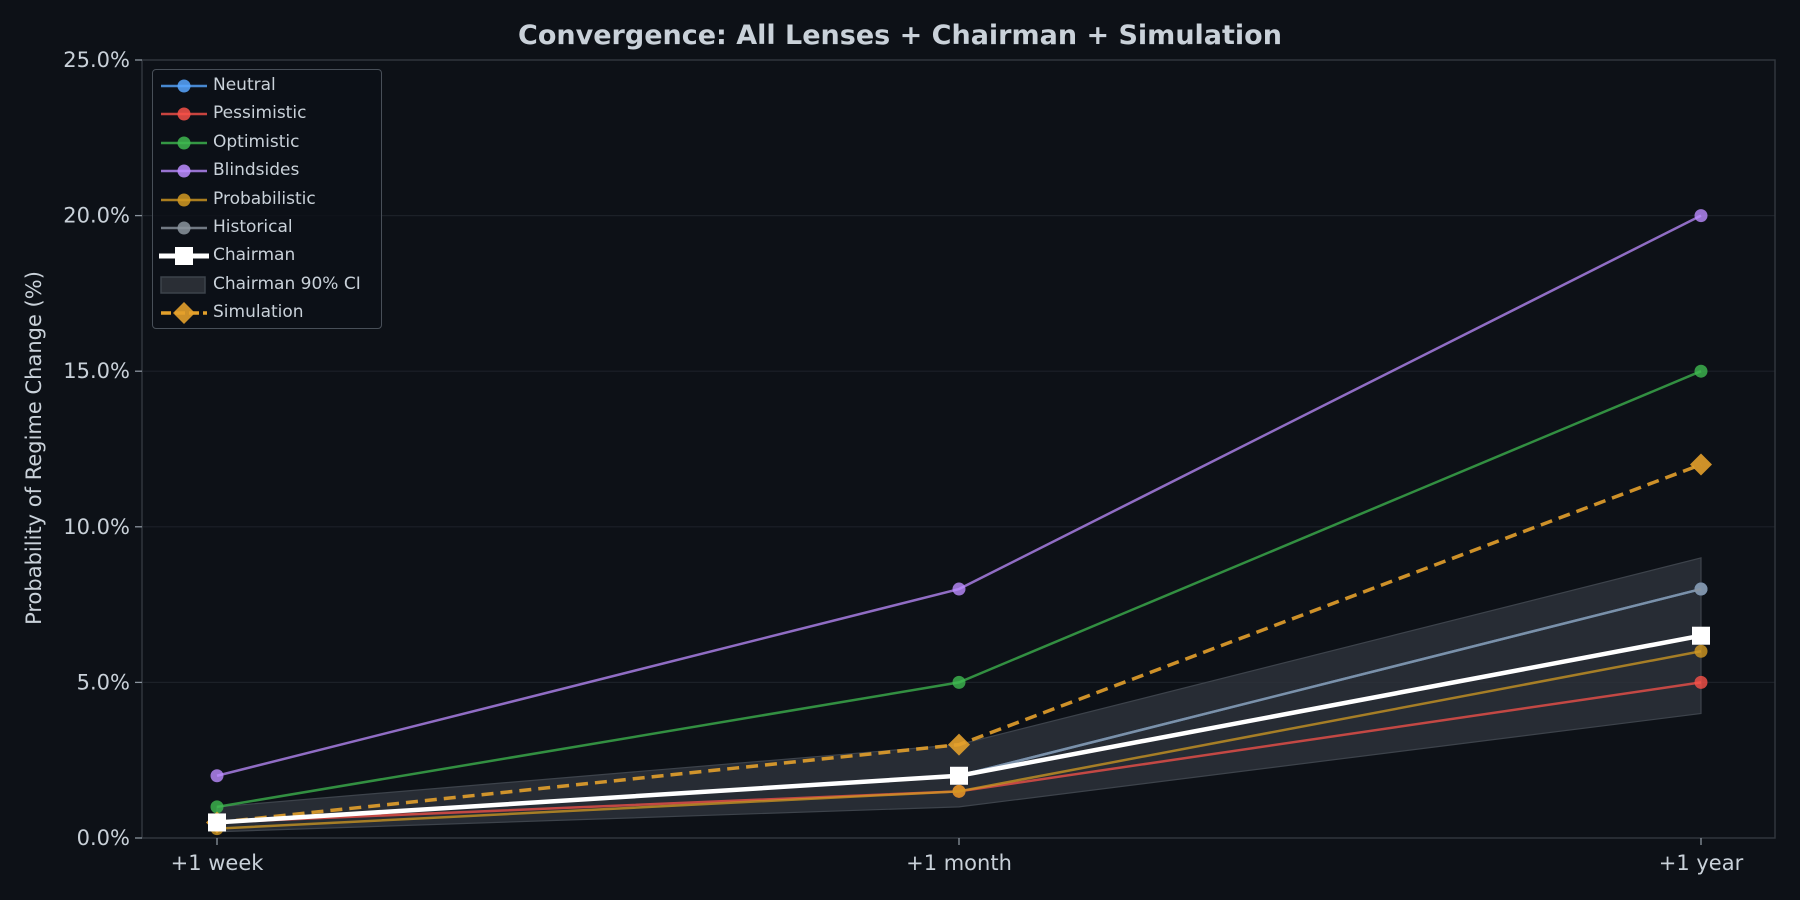  Describe the element at coordinates (218, 863) in the screenshot. I see `x-tick-label: +1 week` at that location.